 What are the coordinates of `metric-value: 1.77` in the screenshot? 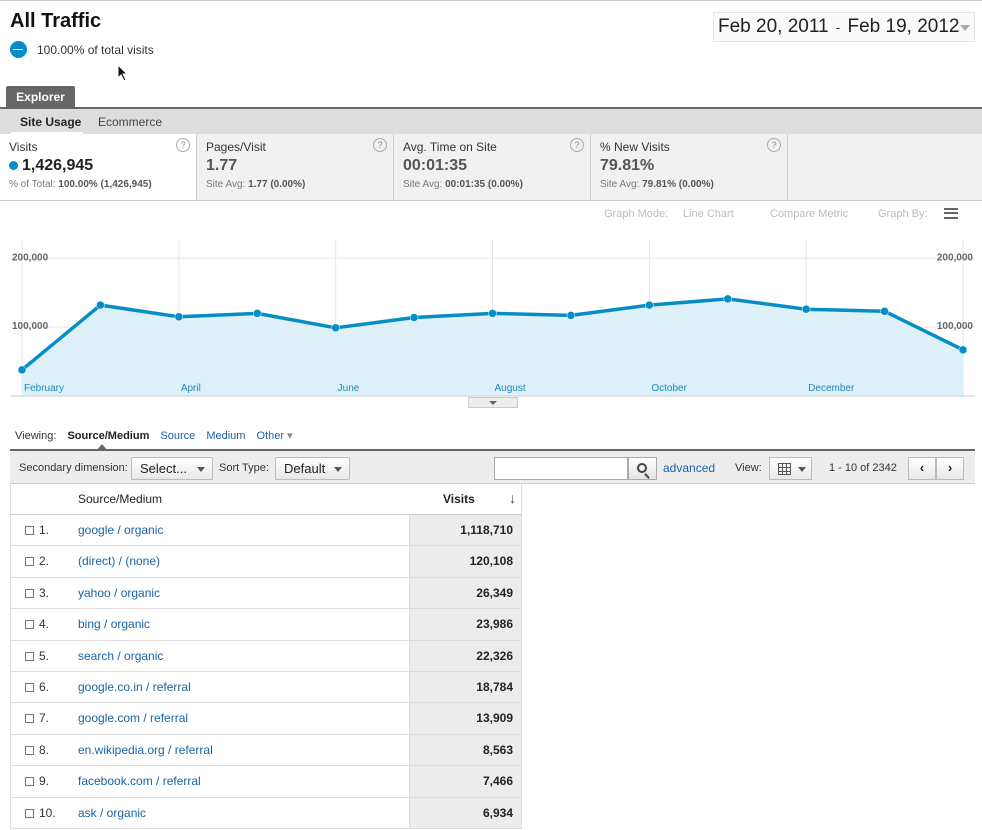 It's located at (222, 165).